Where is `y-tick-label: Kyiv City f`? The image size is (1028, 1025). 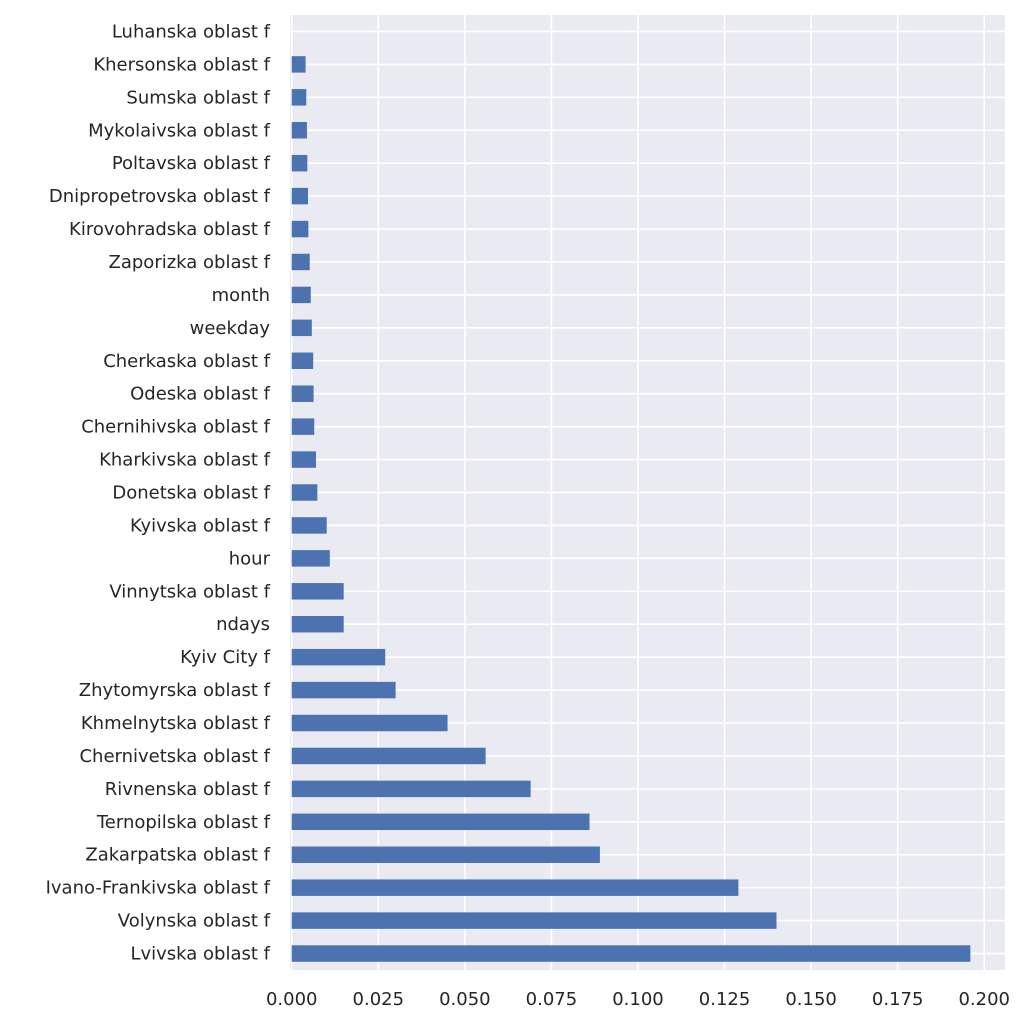 y-tick-label: Kyiv City f is located at coordinates (225, 657).